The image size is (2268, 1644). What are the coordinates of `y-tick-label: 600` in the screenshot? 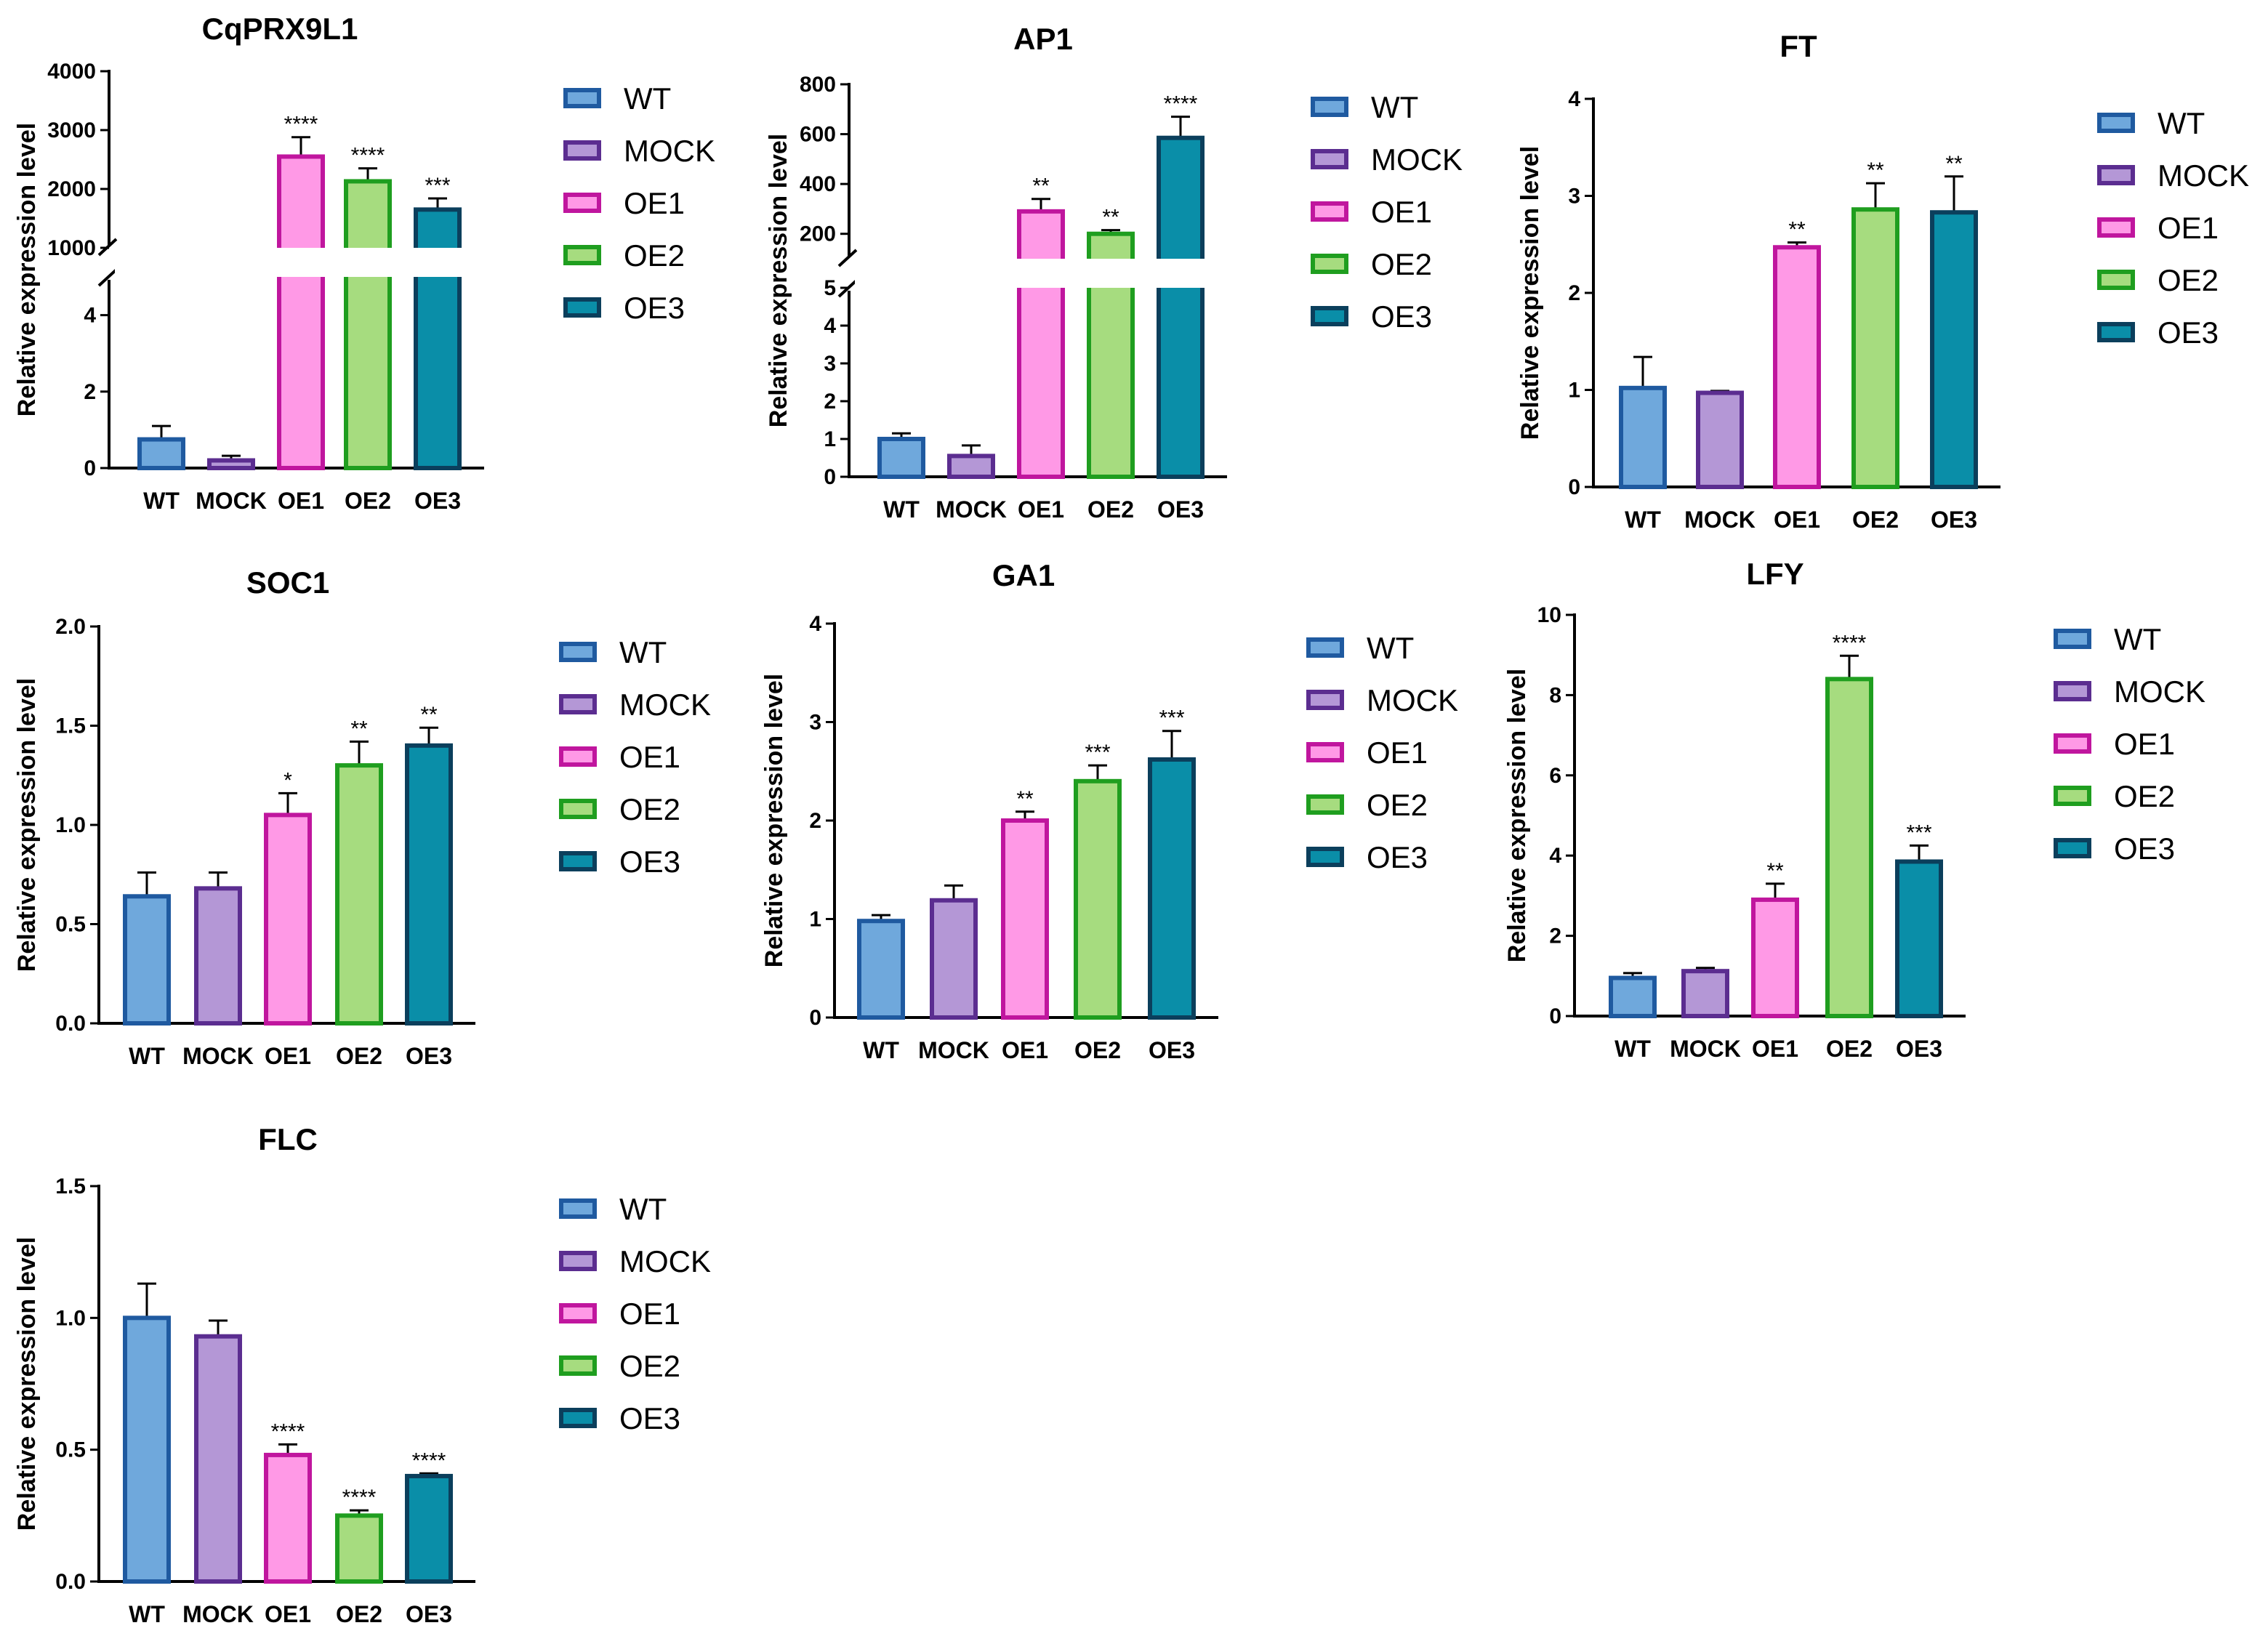 It's located at (818, 135).